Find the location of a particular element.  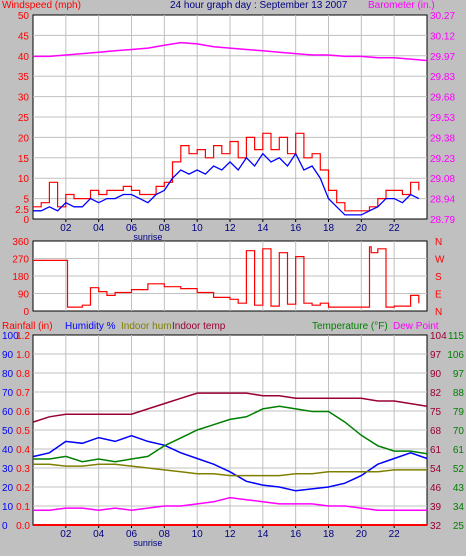

bottom-x-tick-label: 20 is located at coordinates (362, 534).